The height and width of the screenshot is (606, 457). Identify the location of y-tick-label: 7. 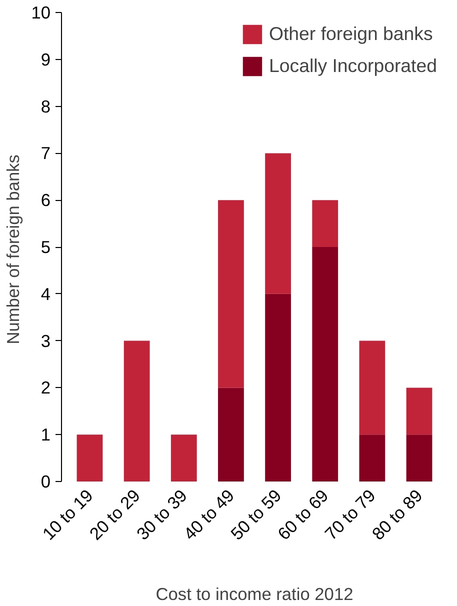
(45, 153).